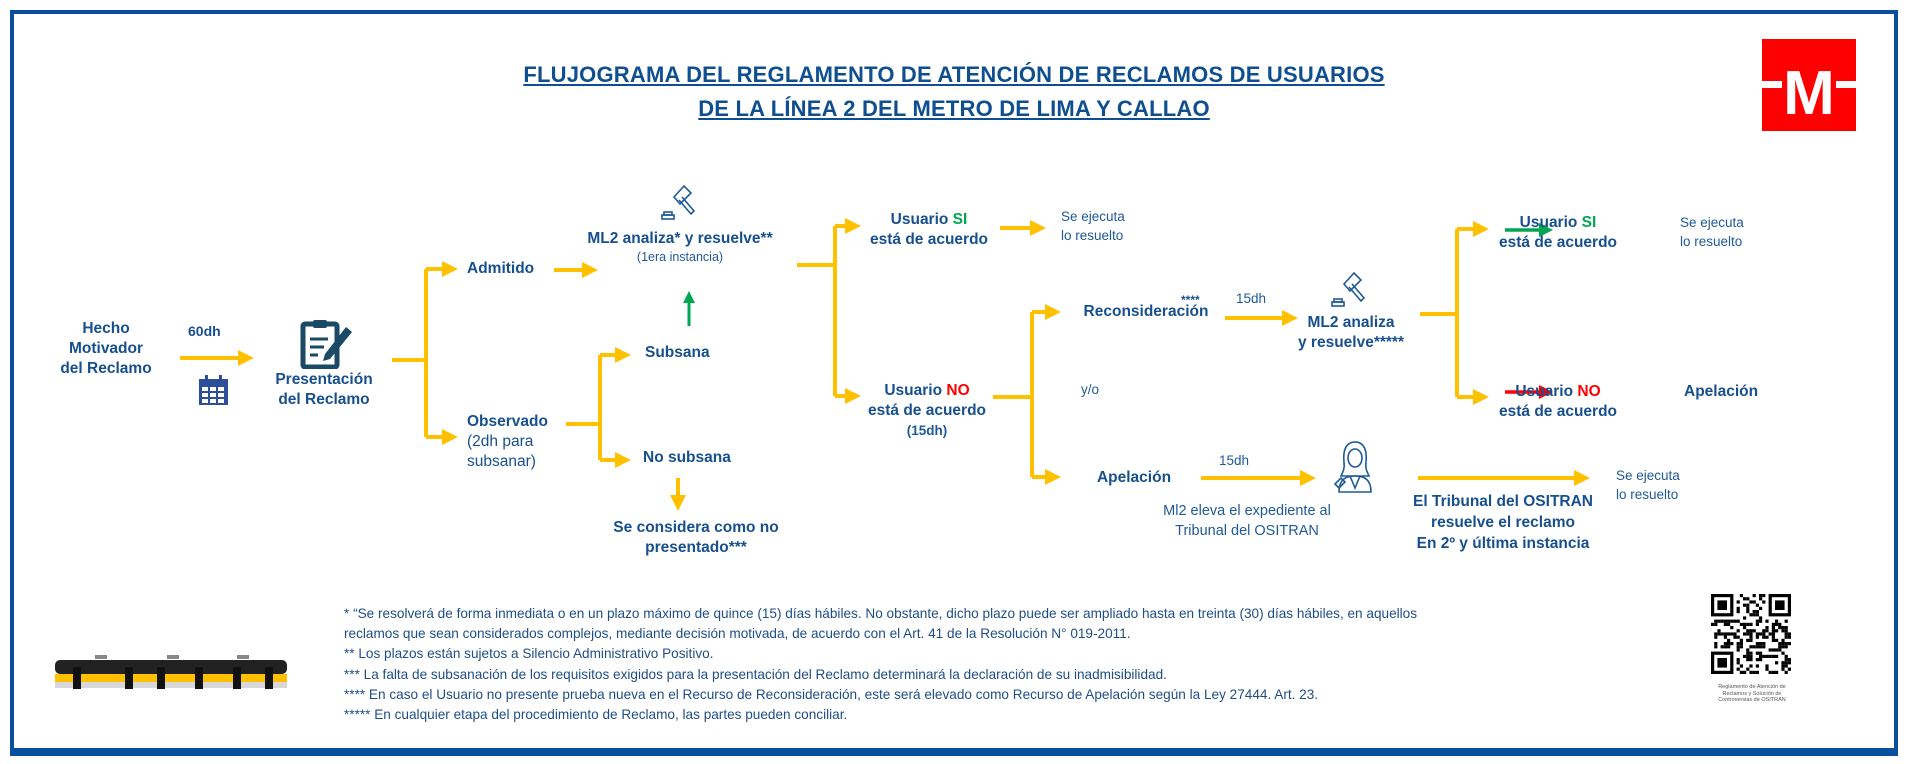 This screenshot has height=764, width=1908. What do you see at coordinates (1093, 226) in the screenshot?
I see `node-se-ejecuta-1: Se ejecuta lo resuelto` at bounding box center [1093, 226].